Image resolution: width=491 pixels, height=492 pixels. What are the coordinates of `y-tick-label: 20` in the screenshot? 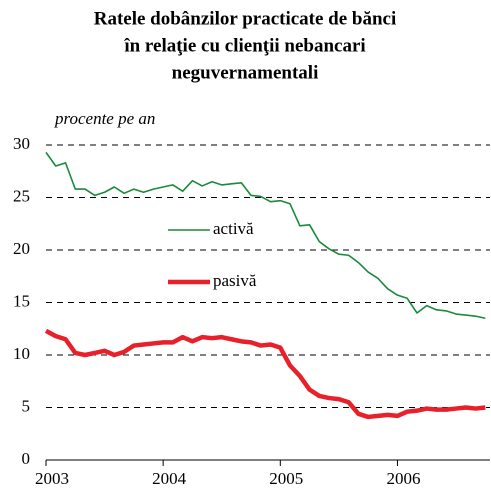 It's located at (21, 248).